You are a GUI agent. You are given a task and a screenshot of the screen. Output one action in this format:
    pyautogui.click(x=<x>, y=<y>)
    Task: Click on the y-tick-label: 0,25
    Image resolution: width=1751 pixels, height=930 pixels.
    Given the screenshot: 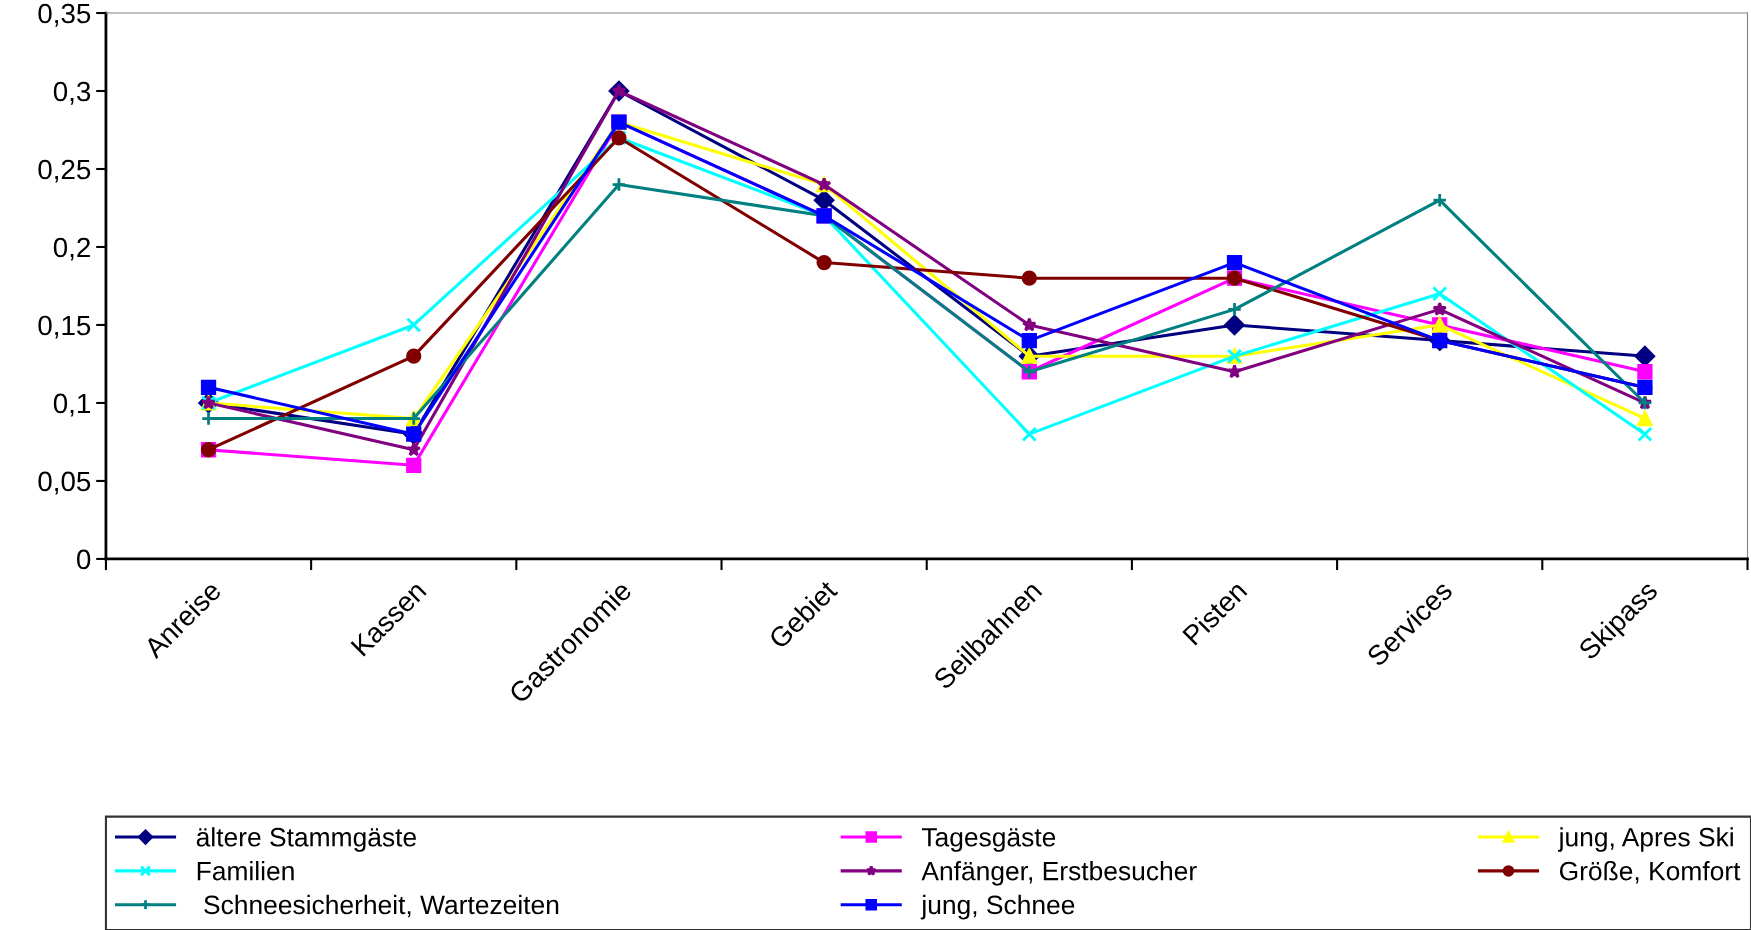 What is the action you would take?
    pyautogui.click(x=64, y=171)
    